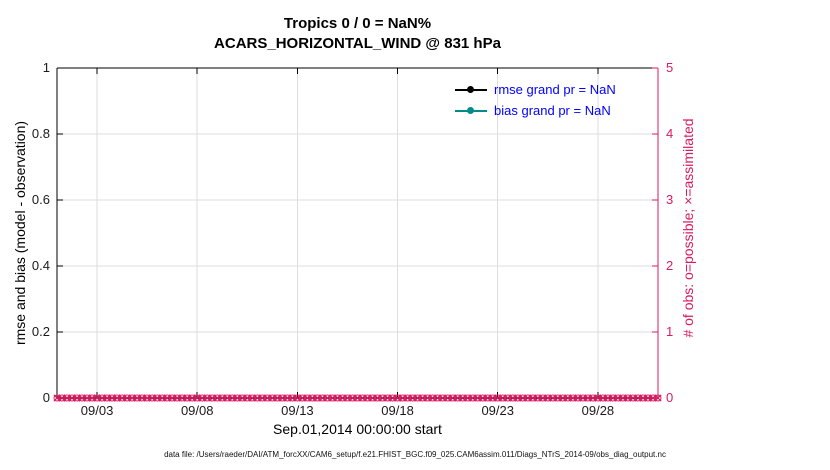  Describe the element at coordinates (688, 228) in the screenshot. I see `y-axis-label-right: # of obs: o=possible; ×=assimilated` at that location.